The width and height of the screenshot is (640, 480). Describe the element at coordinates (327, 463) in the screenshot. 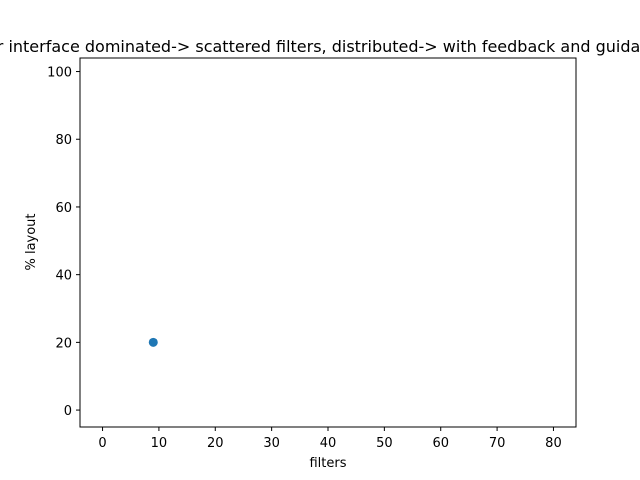

I see `x-axis-label: filters` at that location.